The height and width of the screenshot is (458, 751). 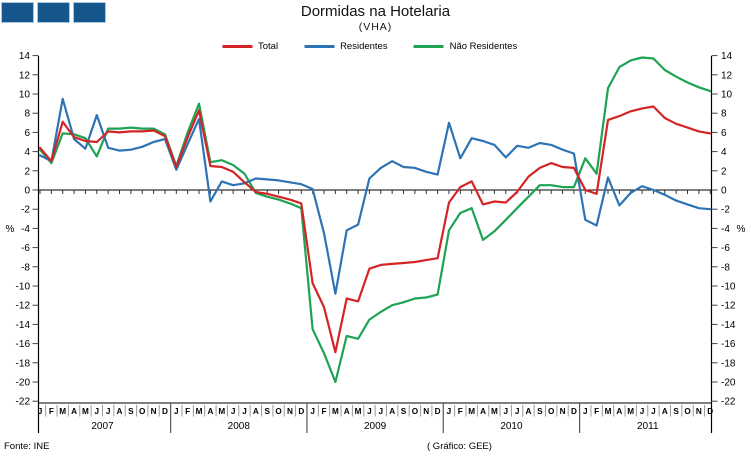 What do you see at coordinates (23, 287) in the screenshot?
I see `y-tick-label-left: -10` at bounding box center [23, 287].